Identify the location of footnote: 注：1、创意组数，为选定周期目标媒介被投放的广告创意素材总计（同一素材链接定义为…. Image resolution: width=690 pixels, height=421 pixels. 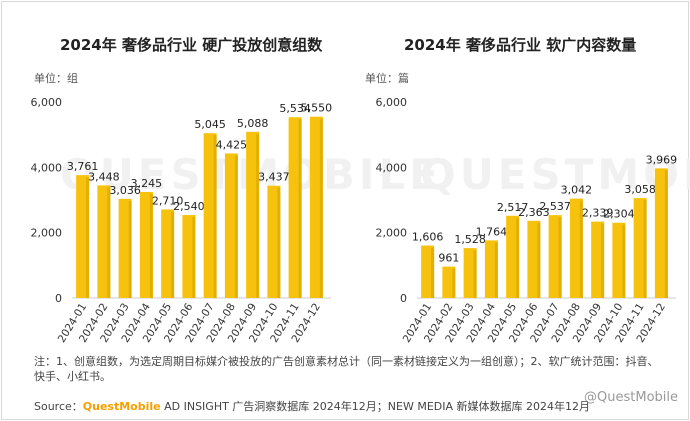
(346, 369).